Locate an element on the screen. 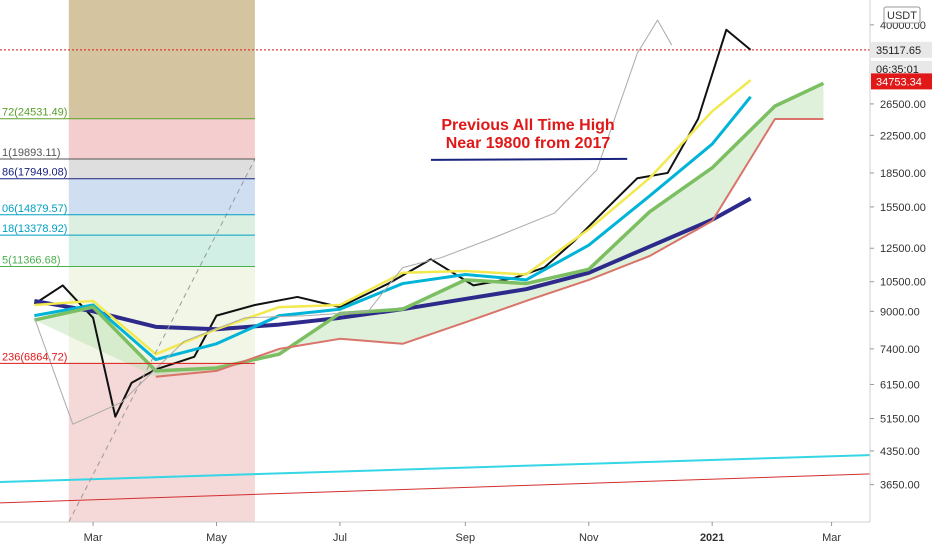 This screenshot has height=550, width=932. currency-unit-badge: USDT is located at coordinates (902, 15).